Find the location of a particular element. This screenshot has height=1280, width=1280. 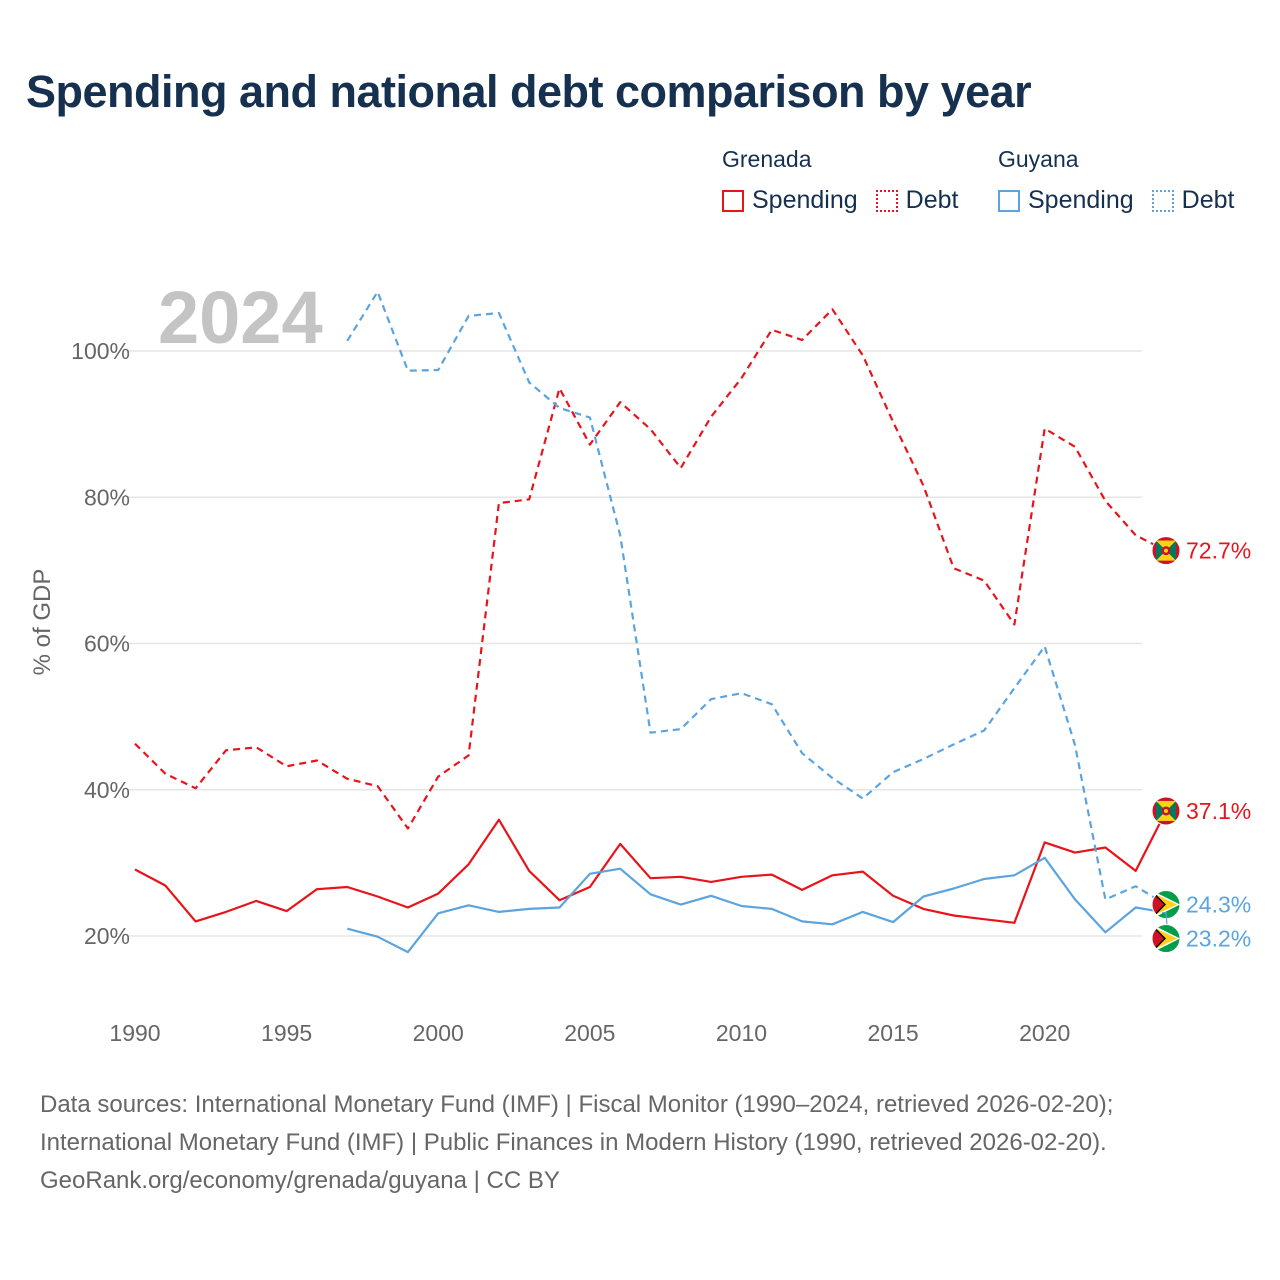

year-watermark: 2024 is located at coordinates (240, 317).